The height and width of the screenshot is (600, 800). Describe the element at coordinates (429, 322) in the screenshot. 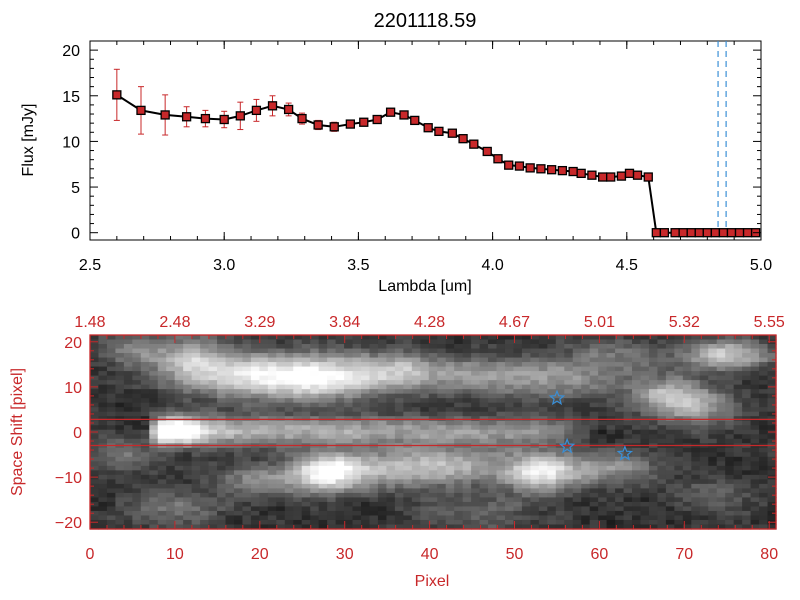

I see `image-top-axis-label: 4.28` at that location.